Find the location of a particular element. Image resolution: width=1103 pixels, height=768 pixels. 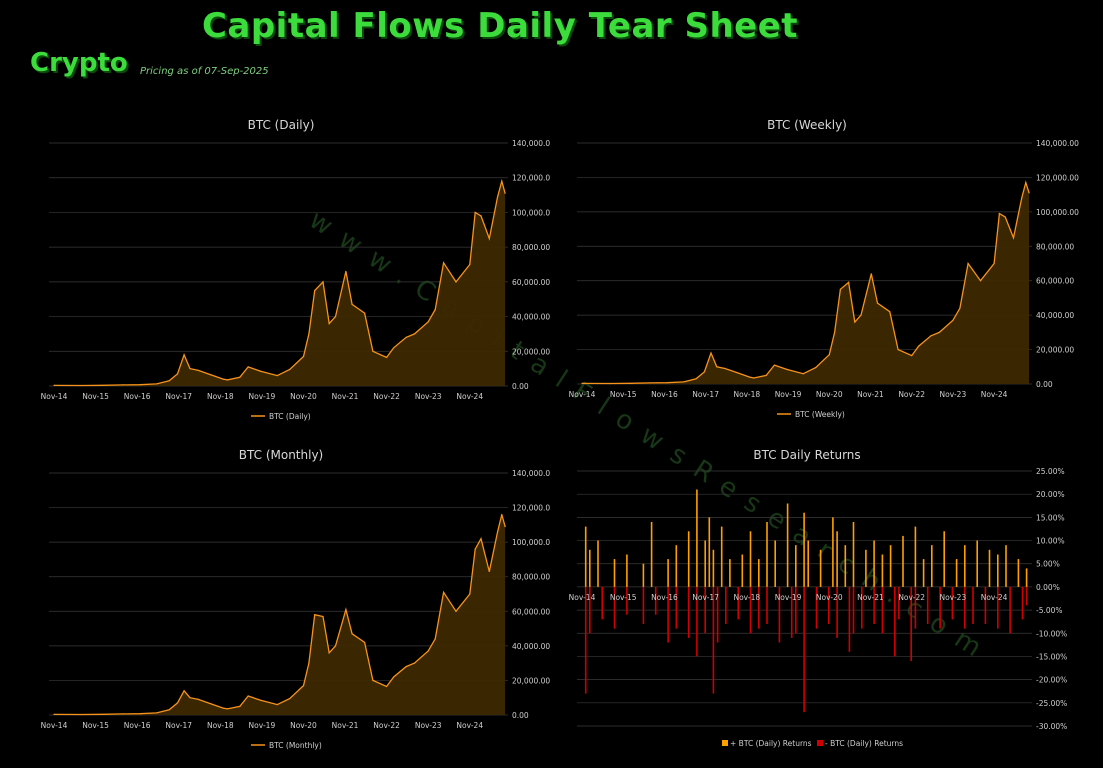

x-tick-label: Nov-23 is located at coordinates (953, 394).